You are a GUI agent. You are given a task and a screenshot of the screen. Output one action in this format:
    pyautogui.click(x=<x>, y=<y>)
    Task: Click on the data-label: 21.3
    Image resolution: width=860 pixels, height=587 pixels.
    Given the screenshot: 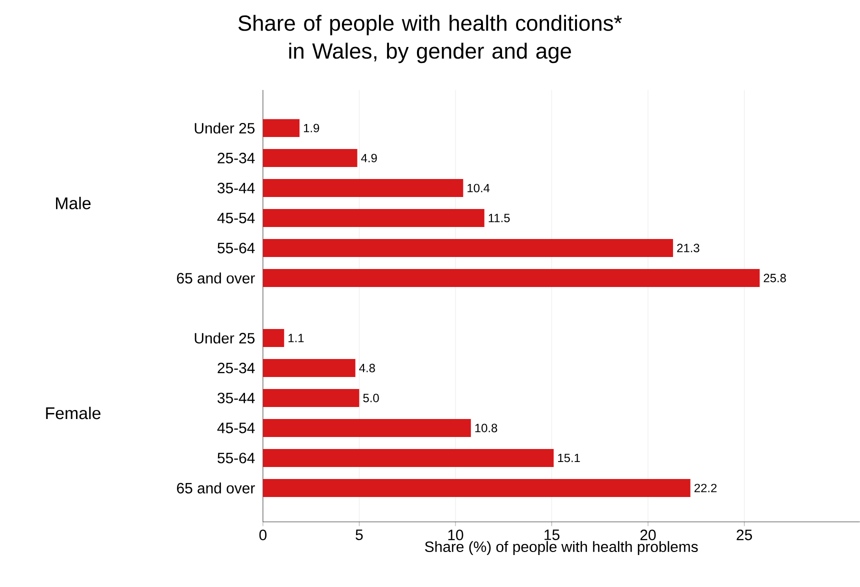 What is the action you would take?
    pyautogui.click(x=688, y=248)
    